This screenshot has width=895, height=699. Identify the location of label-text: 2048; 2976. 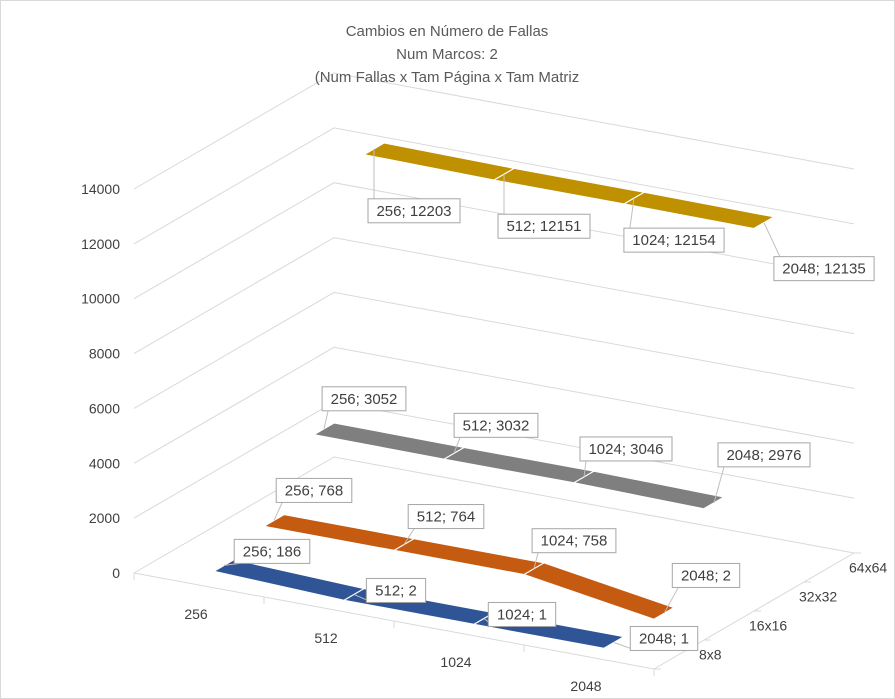
(763, 455).